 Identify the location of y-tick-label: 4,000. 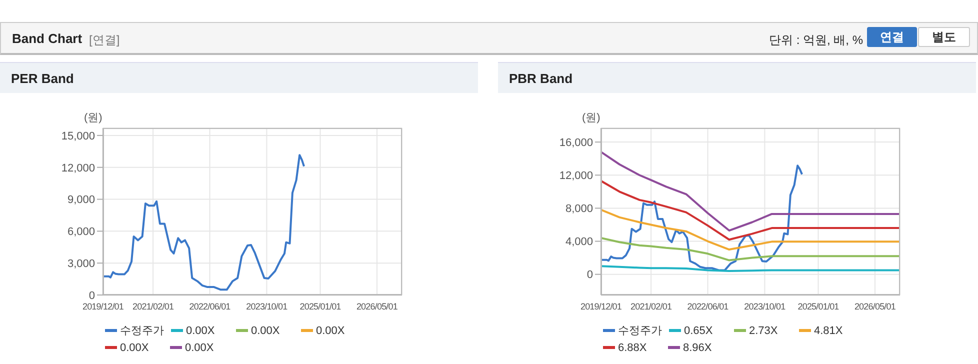
(579, 242).